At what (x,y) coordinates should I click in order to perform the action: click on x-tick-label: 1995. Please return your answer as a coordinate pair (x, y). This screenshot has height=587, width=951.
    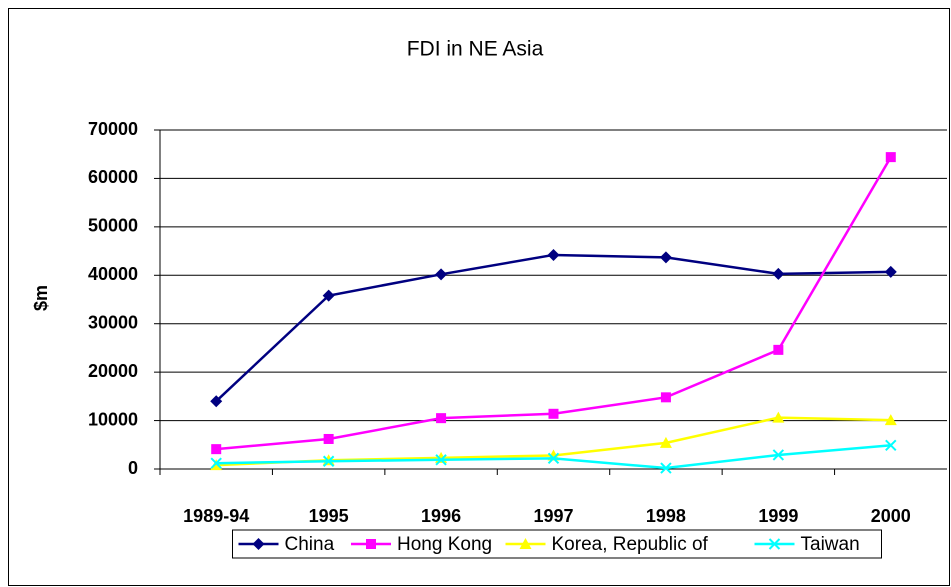
    Looking at the image, I should click on (329, 516).